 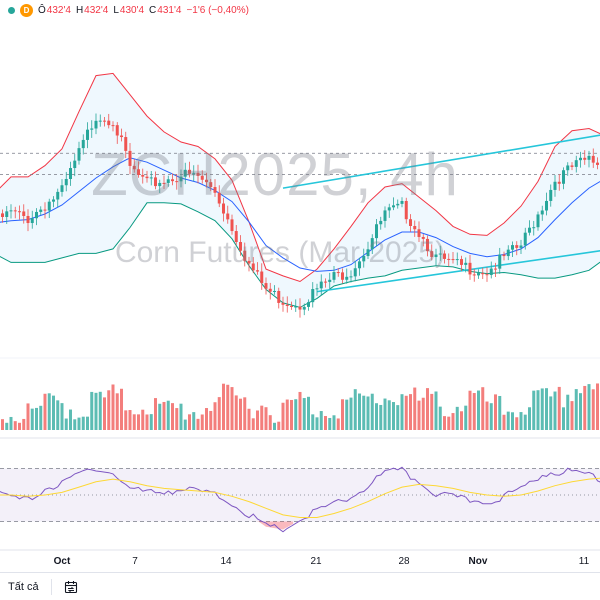 I want to click on rsi-ma-line, so click(x=300, y=497).